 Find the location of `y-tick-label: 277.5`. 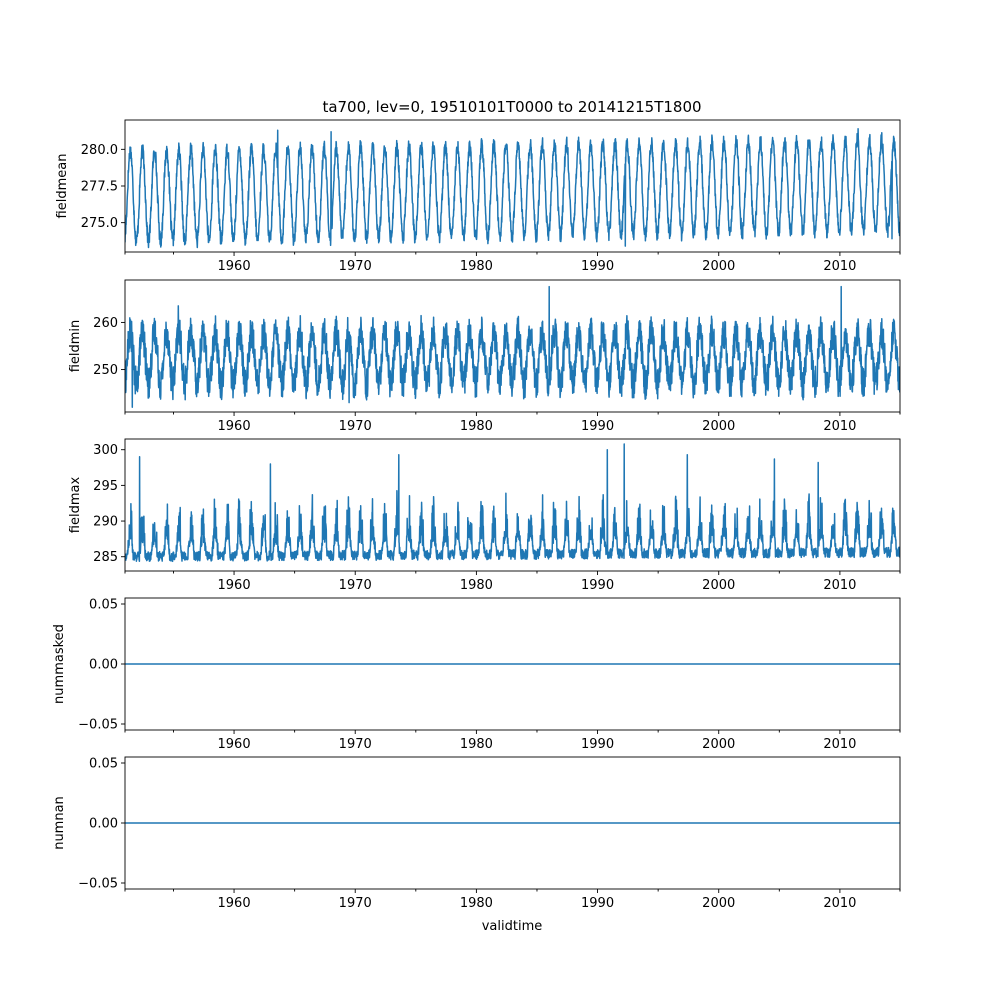

y-tick-label: 277.5 is located at coordinates (99, 187).